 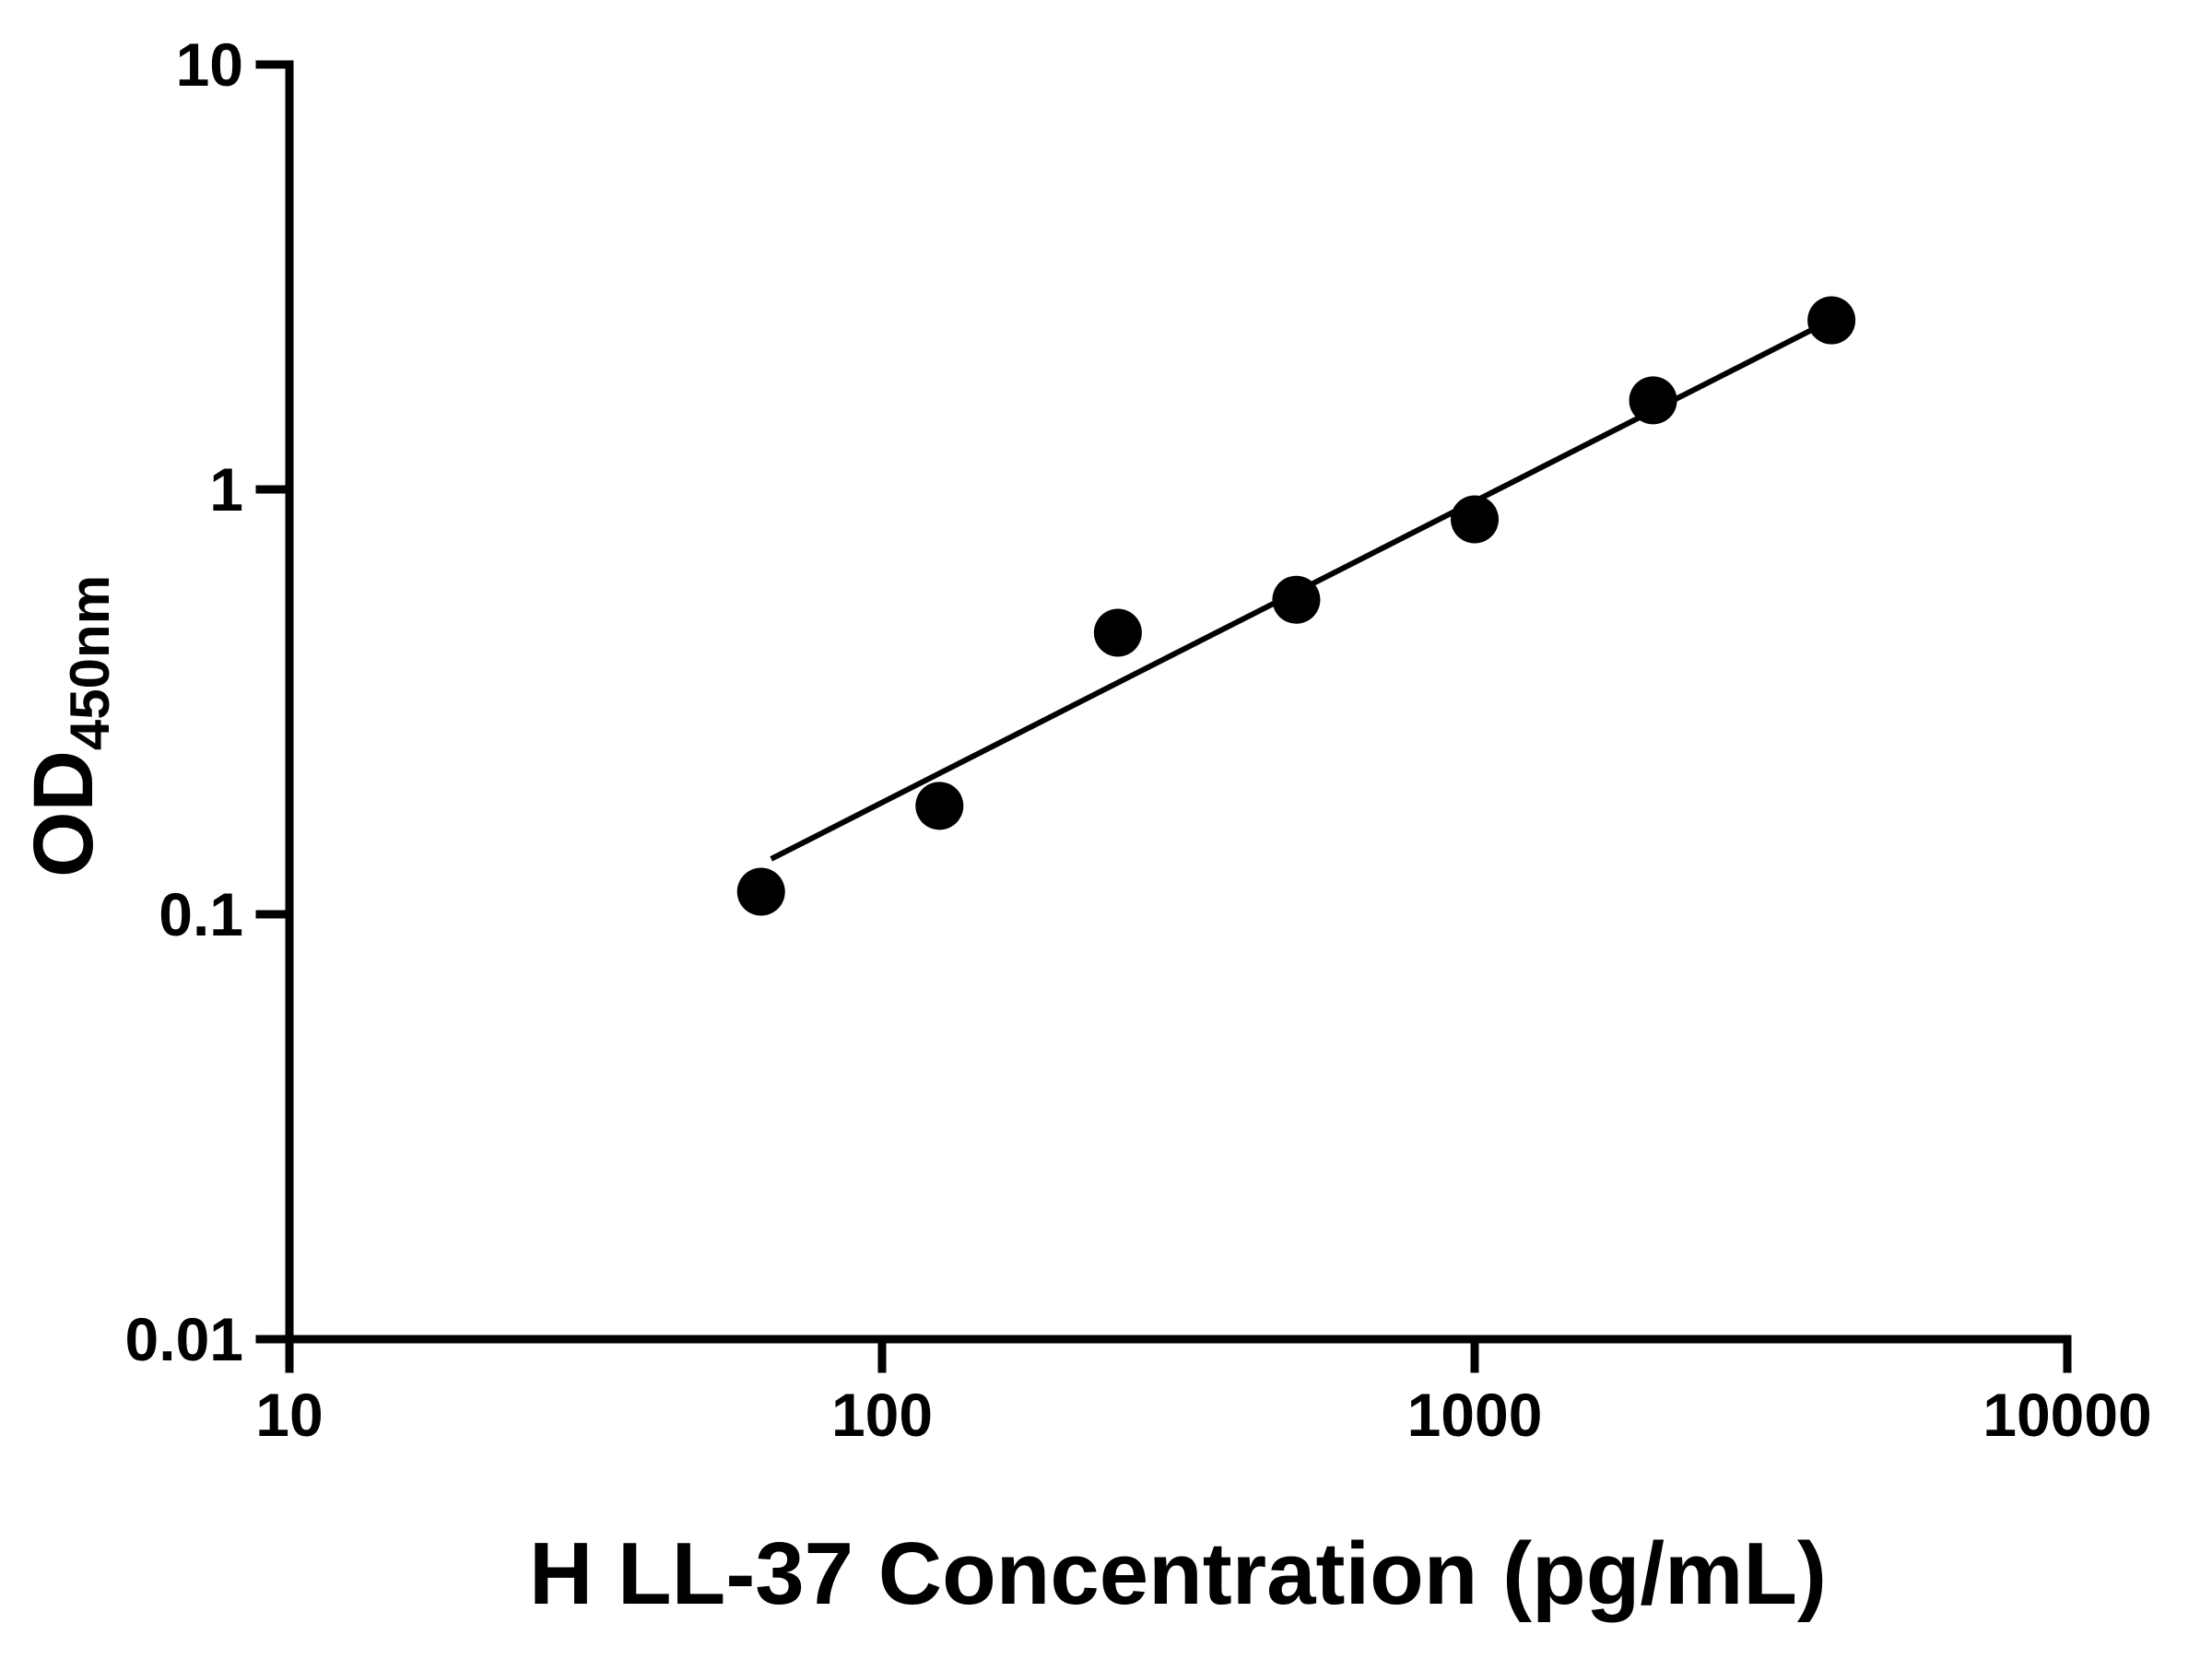 I want to click on x-axis-tick-label: 1000, so click(x=1475, y=1415).